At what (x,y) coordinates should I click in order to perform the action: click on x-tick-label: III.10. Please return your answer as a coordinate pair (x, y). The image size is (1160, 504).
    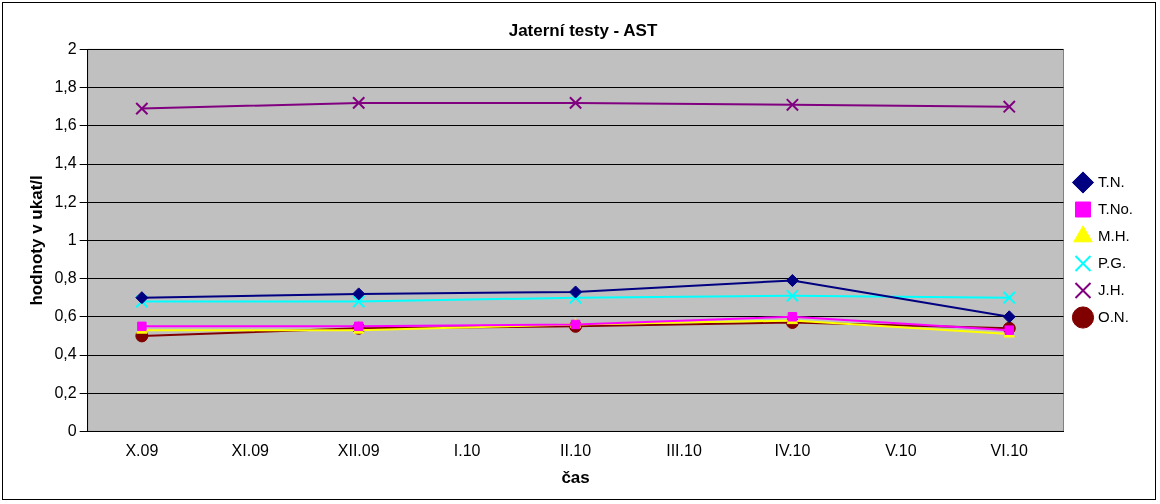
    Looking at the image, I should click on (684, 451).